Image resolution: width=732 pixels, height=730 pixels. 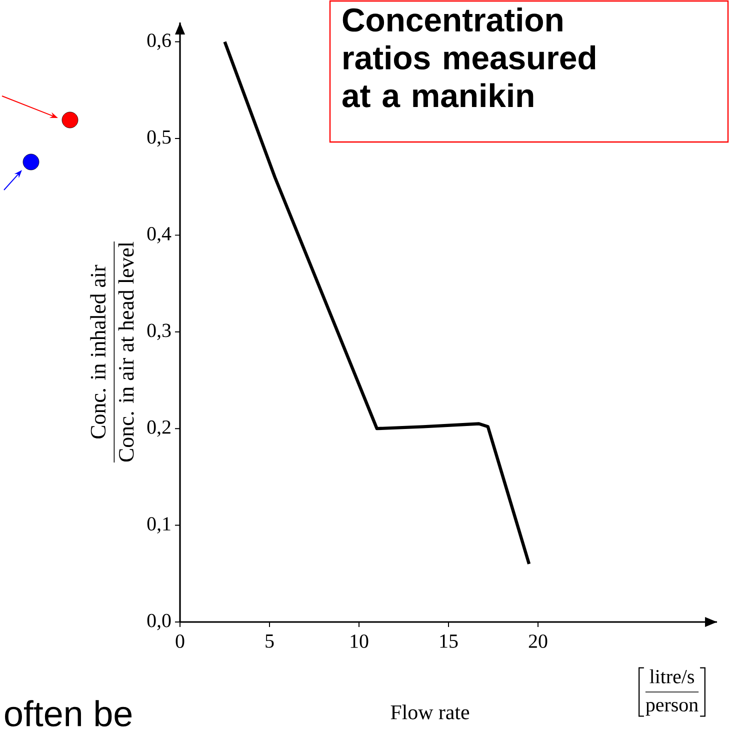 I want to click on x-tick-label: 0, so click(x=180, y=641).